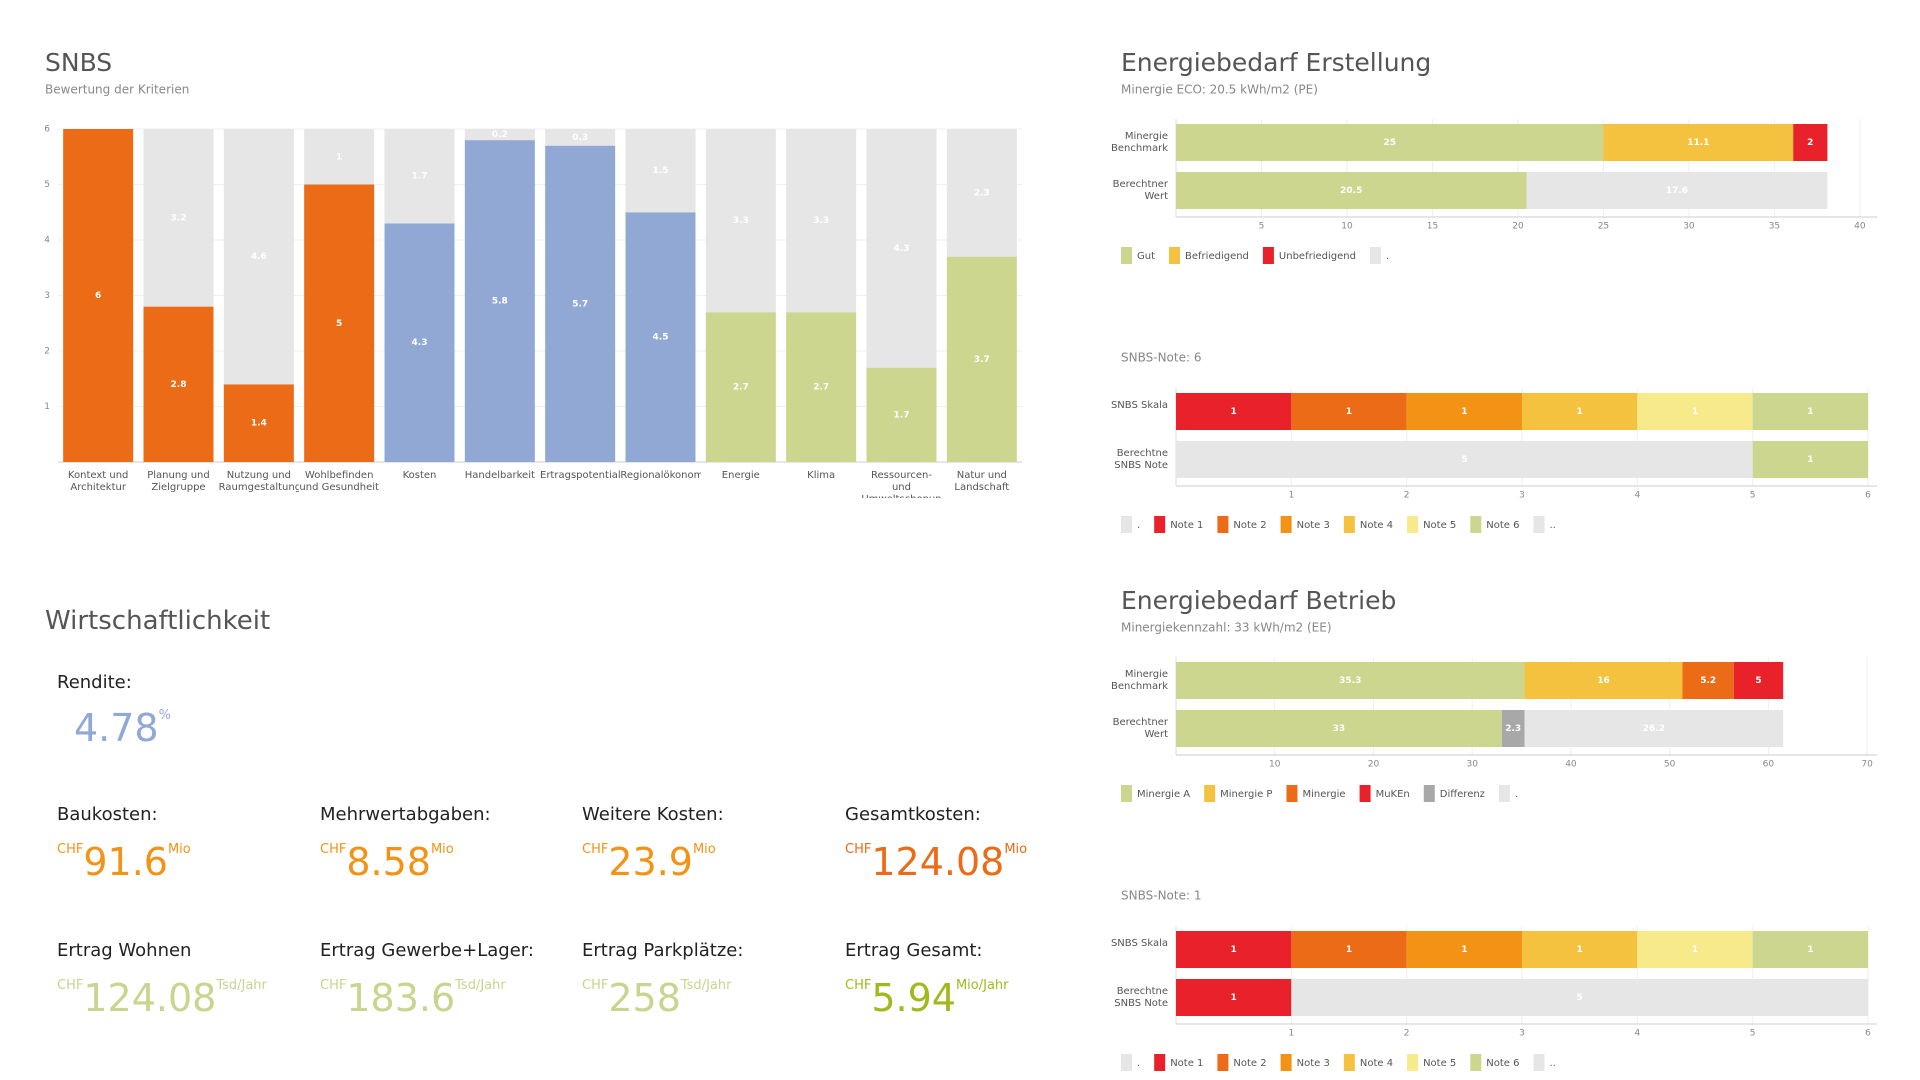  What do you see at coordinates (663, 950) in the screenshot?
I see `kpi-label: Ertrag Parkplätze:` at bounding box center [663, 950].